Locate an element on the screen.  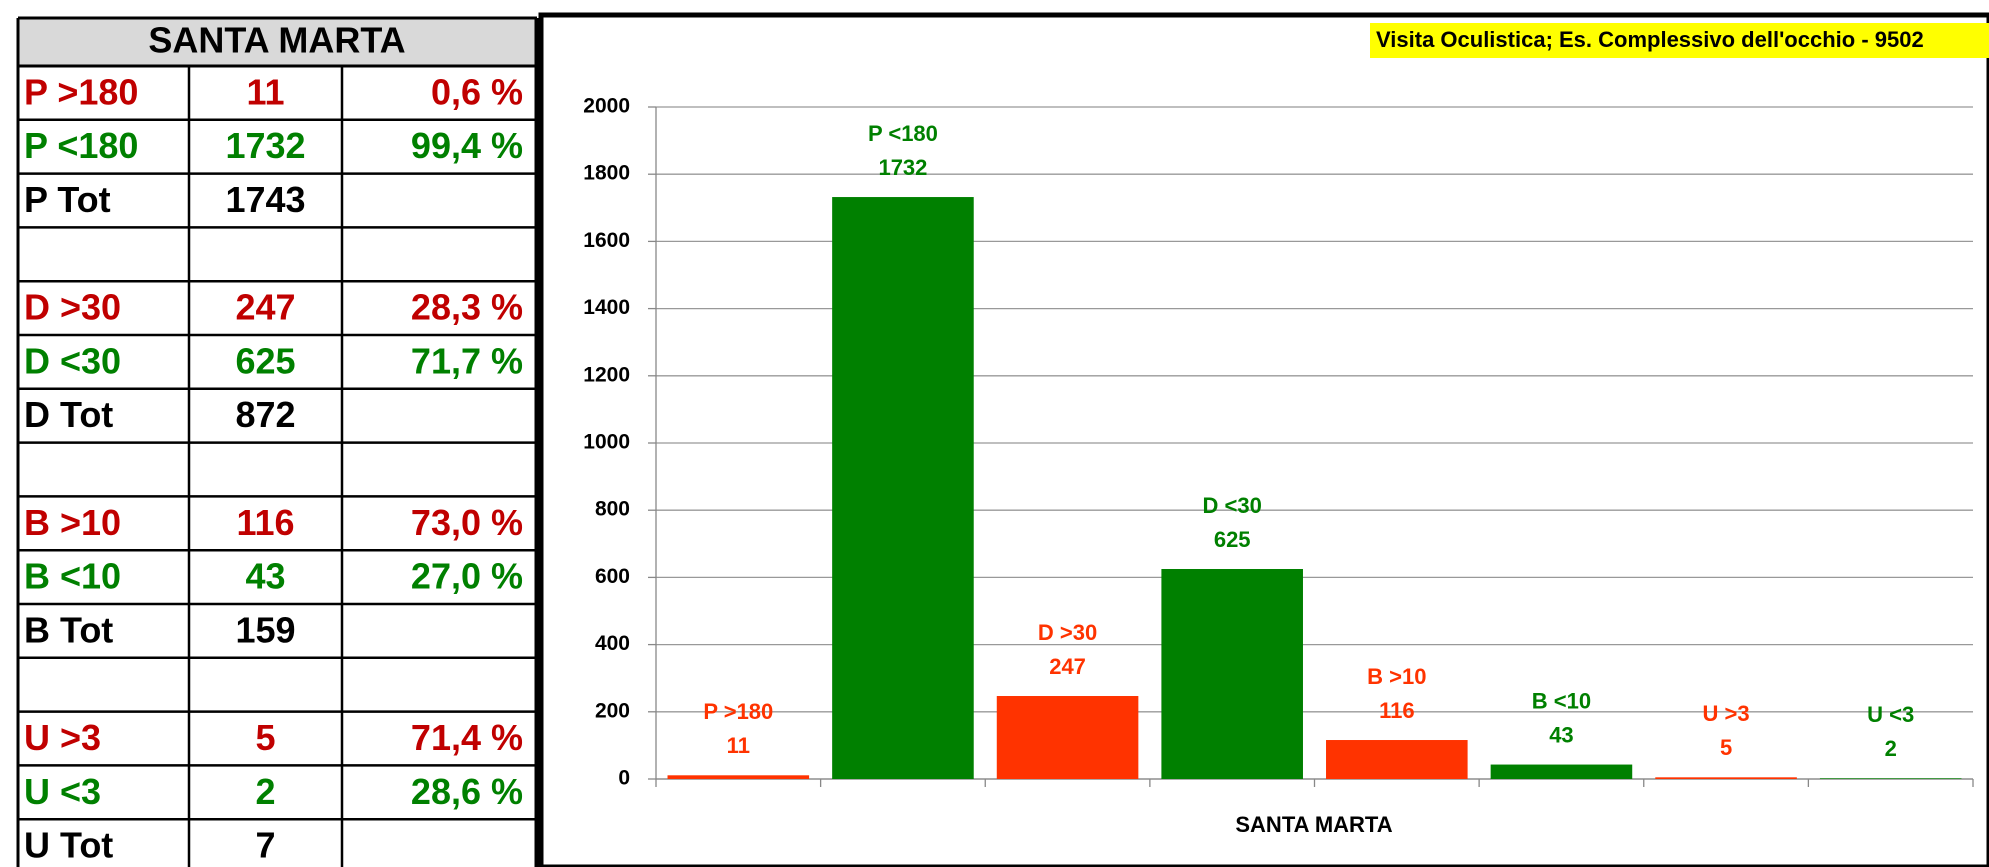
table-cell: 1732 is located at coordinates (265, 145).